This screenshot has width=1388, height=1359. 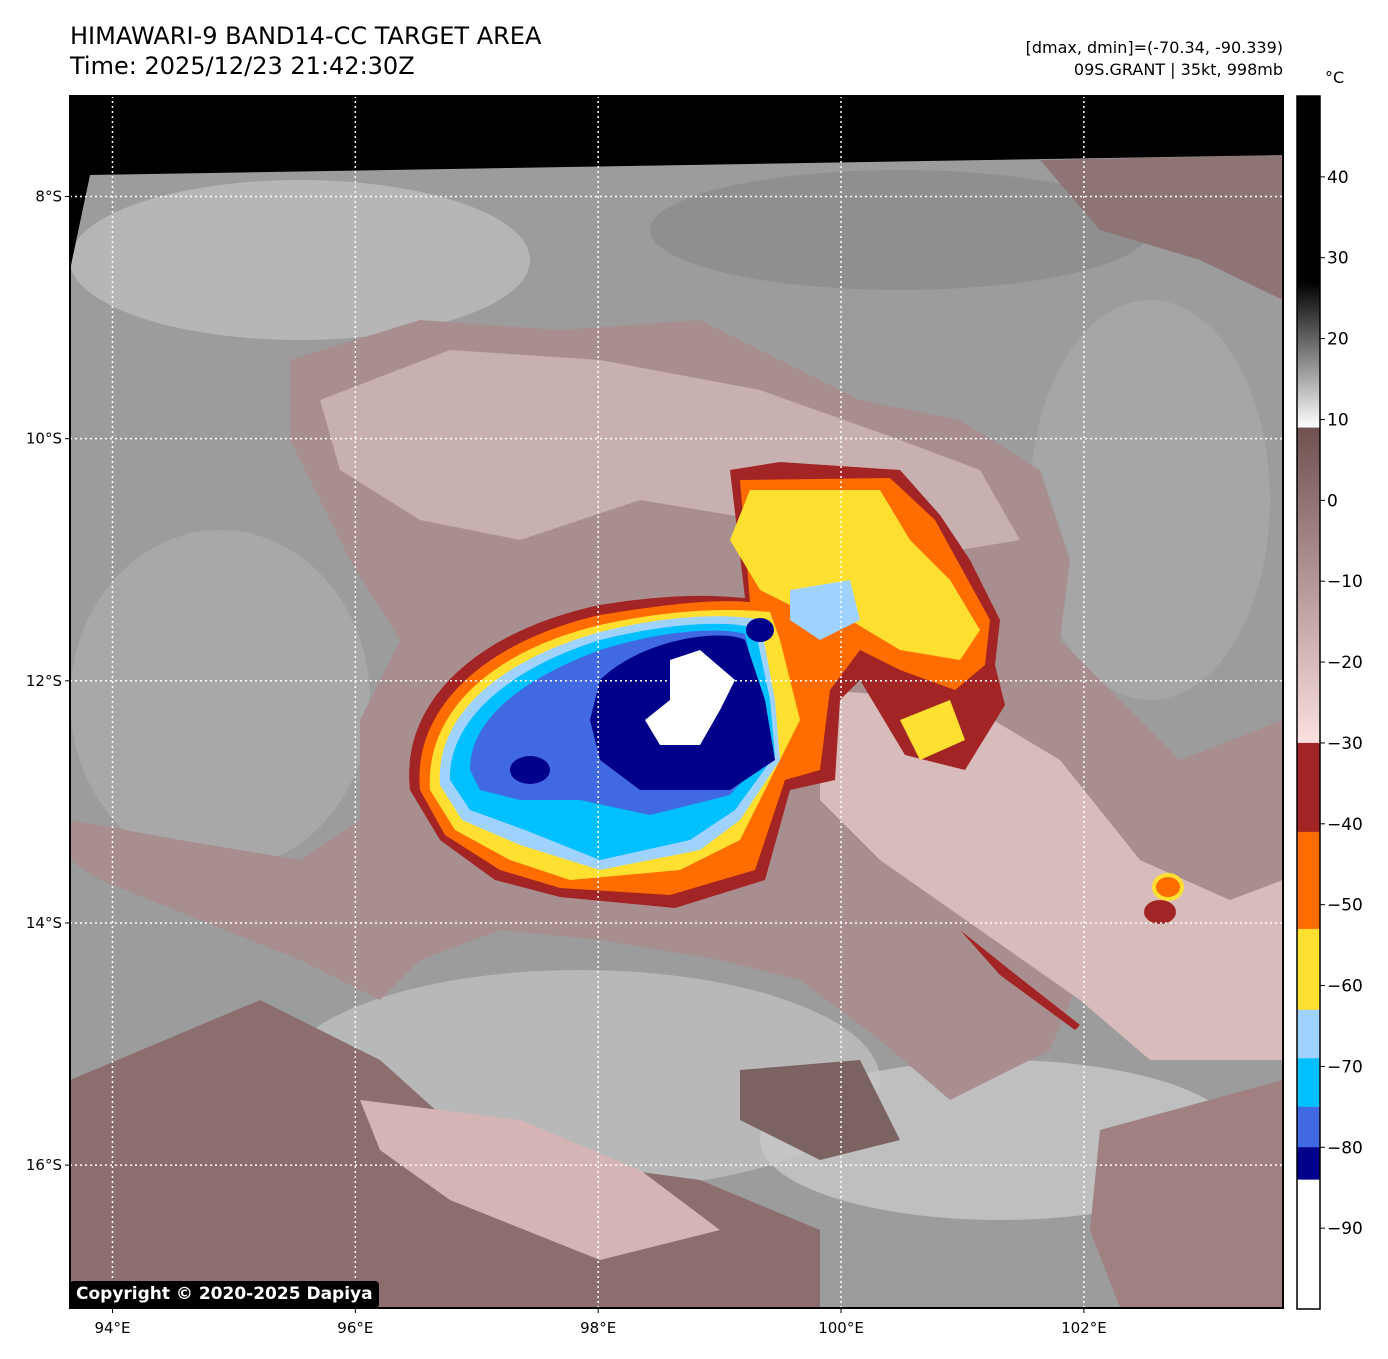 What do you see at coordinates (1345, 987) in the screenshot?
I see `colorbar-tick-label: −60` at bounding box center [1345, 987].